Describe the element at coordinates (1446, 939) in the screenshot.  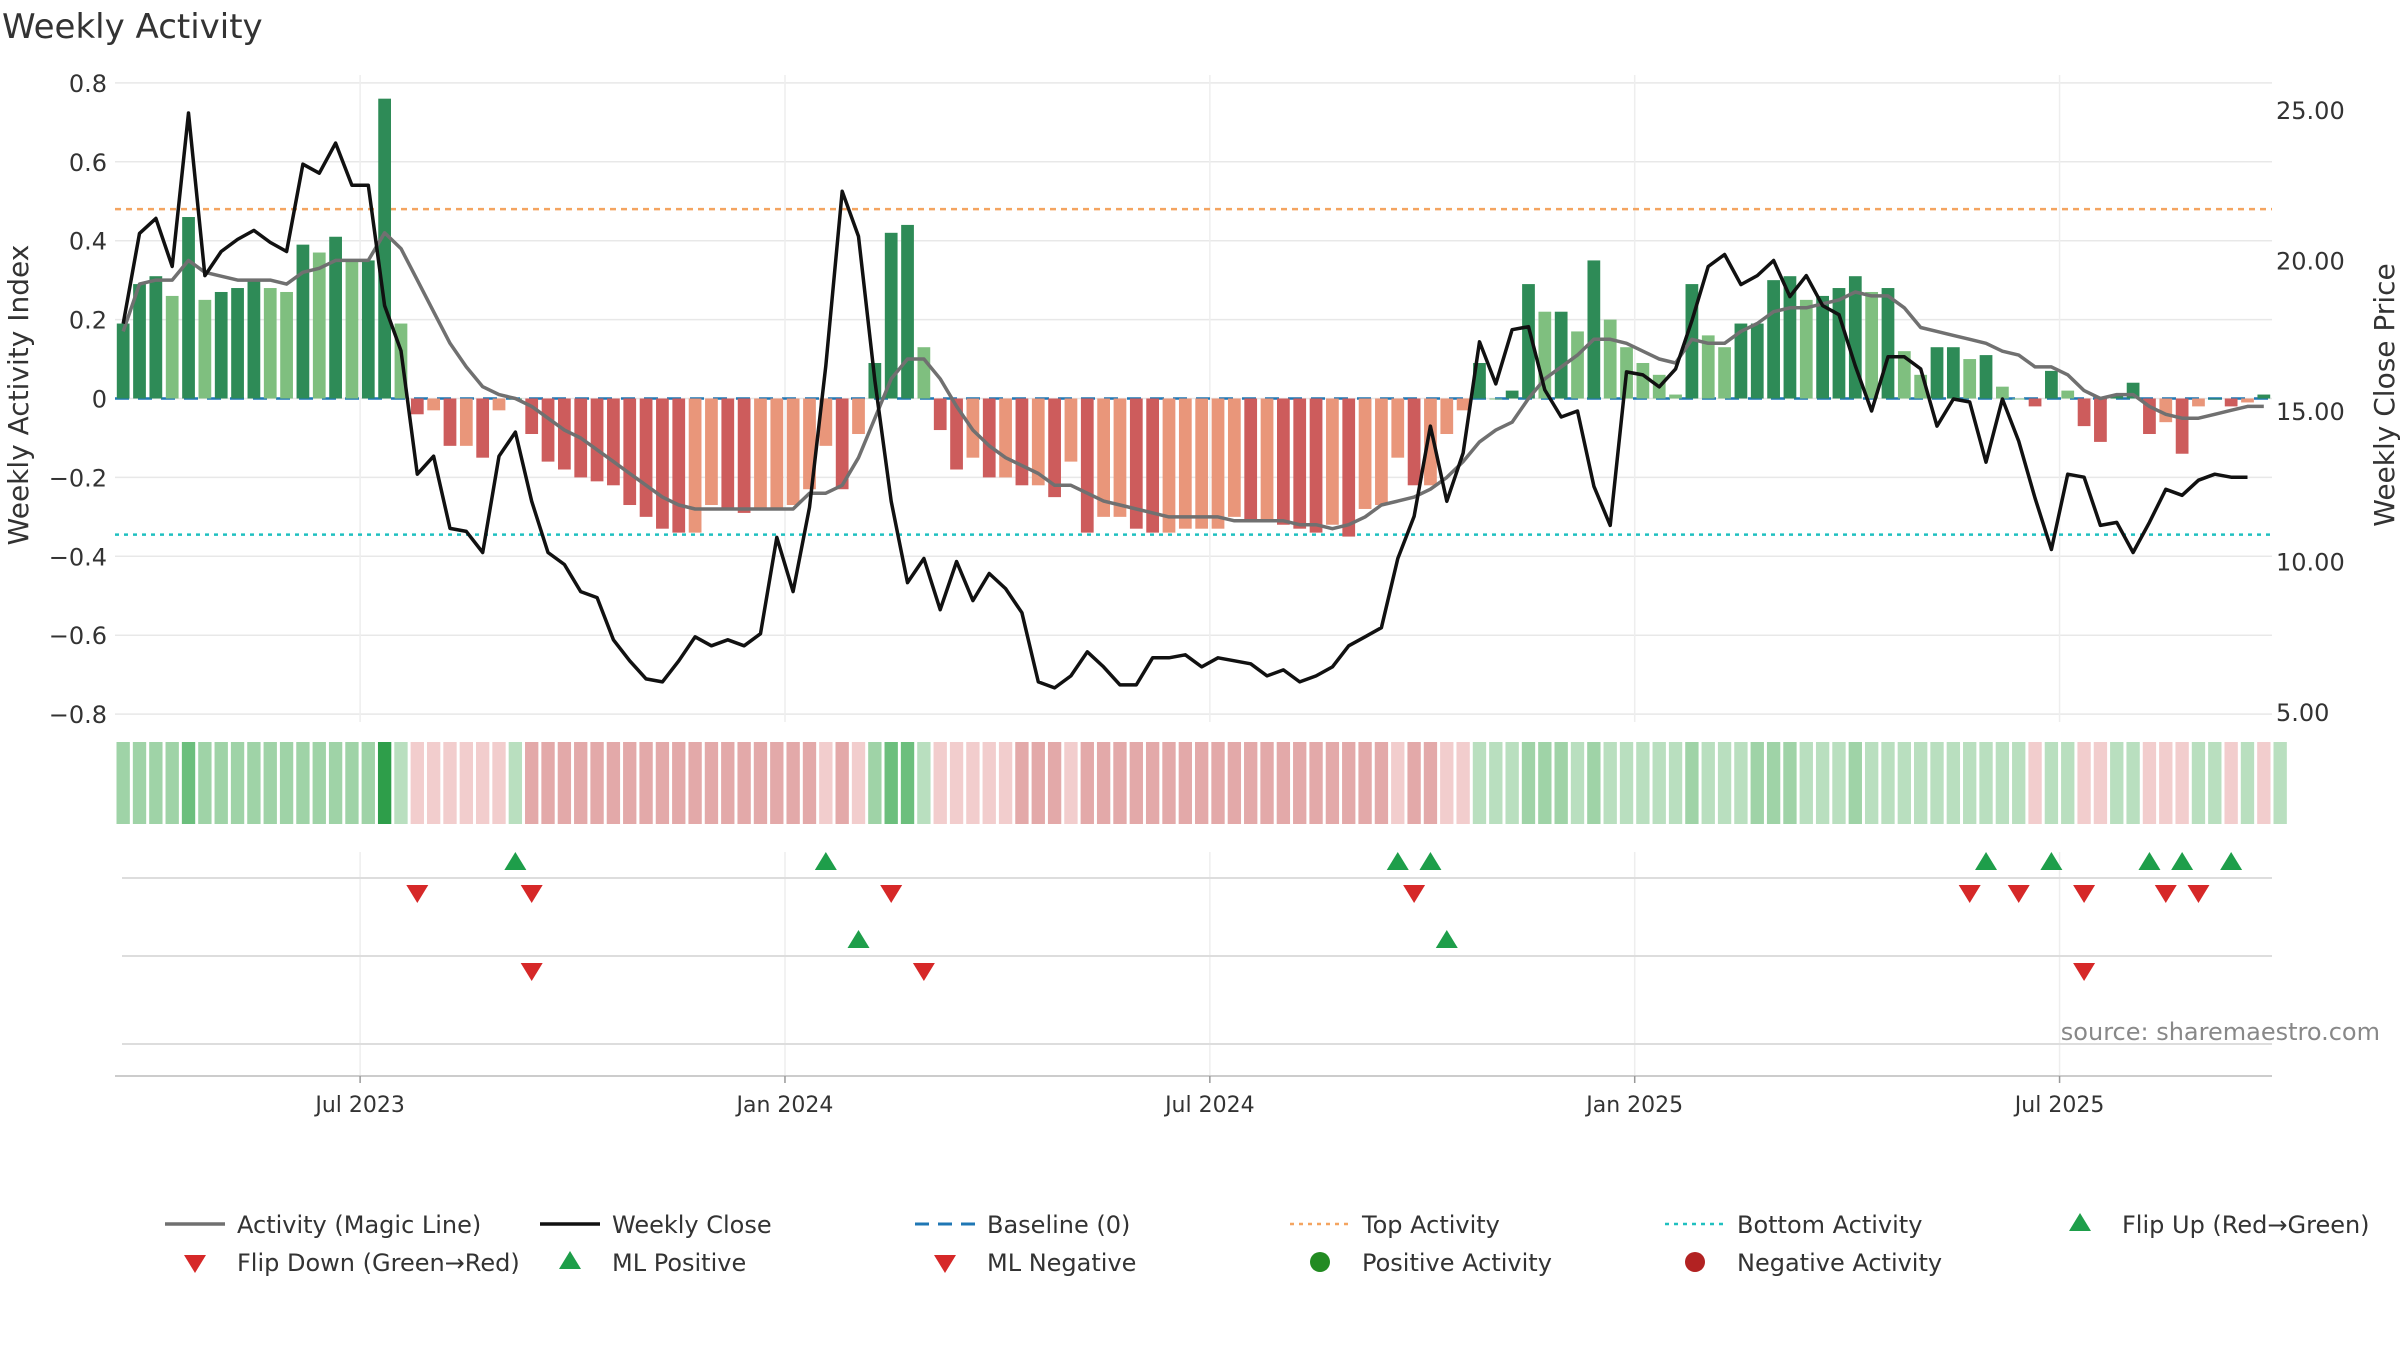
I see `ml-positive-marker` at that location.